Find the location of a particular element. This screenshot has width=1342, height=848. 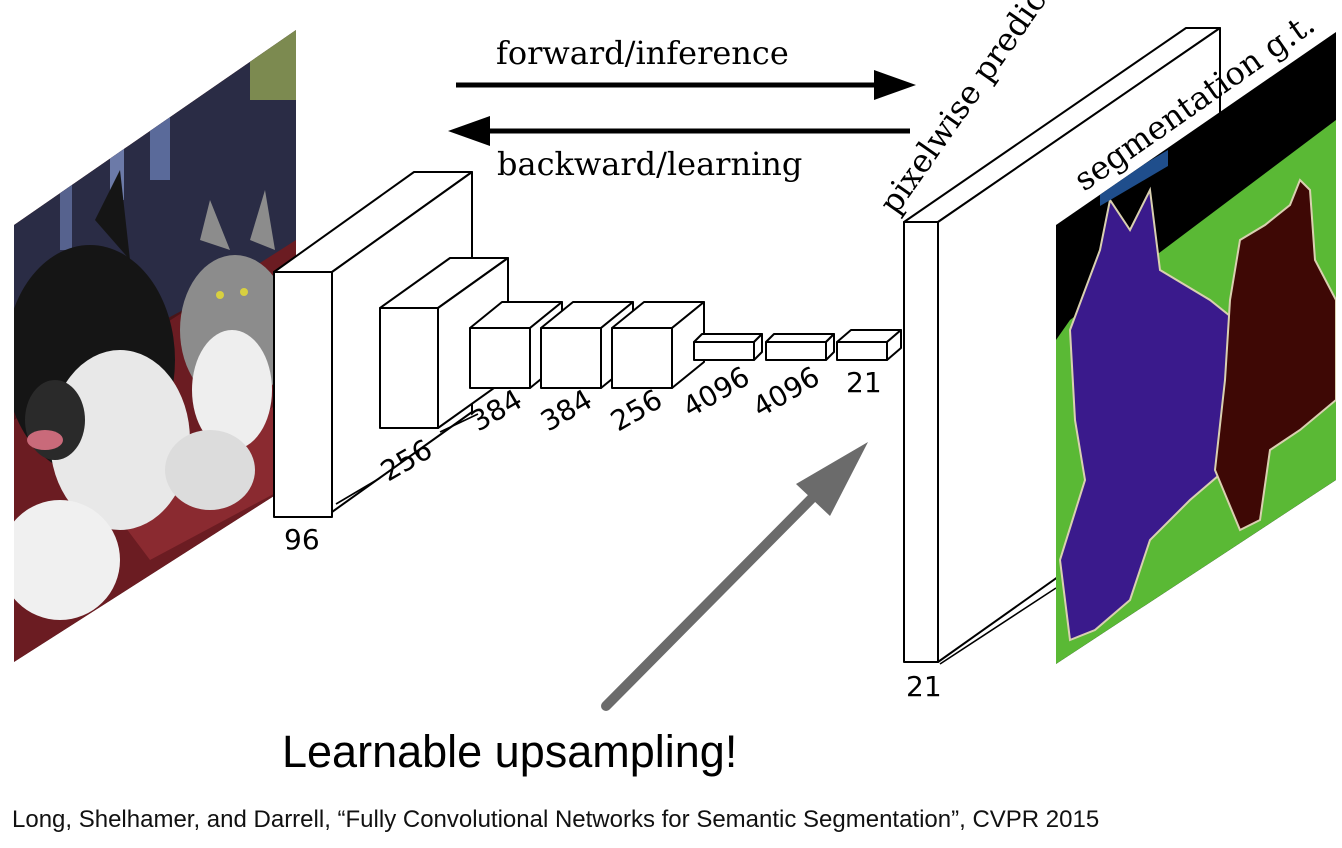

backward-label: backward/learning is located at coordinates (649, 164).